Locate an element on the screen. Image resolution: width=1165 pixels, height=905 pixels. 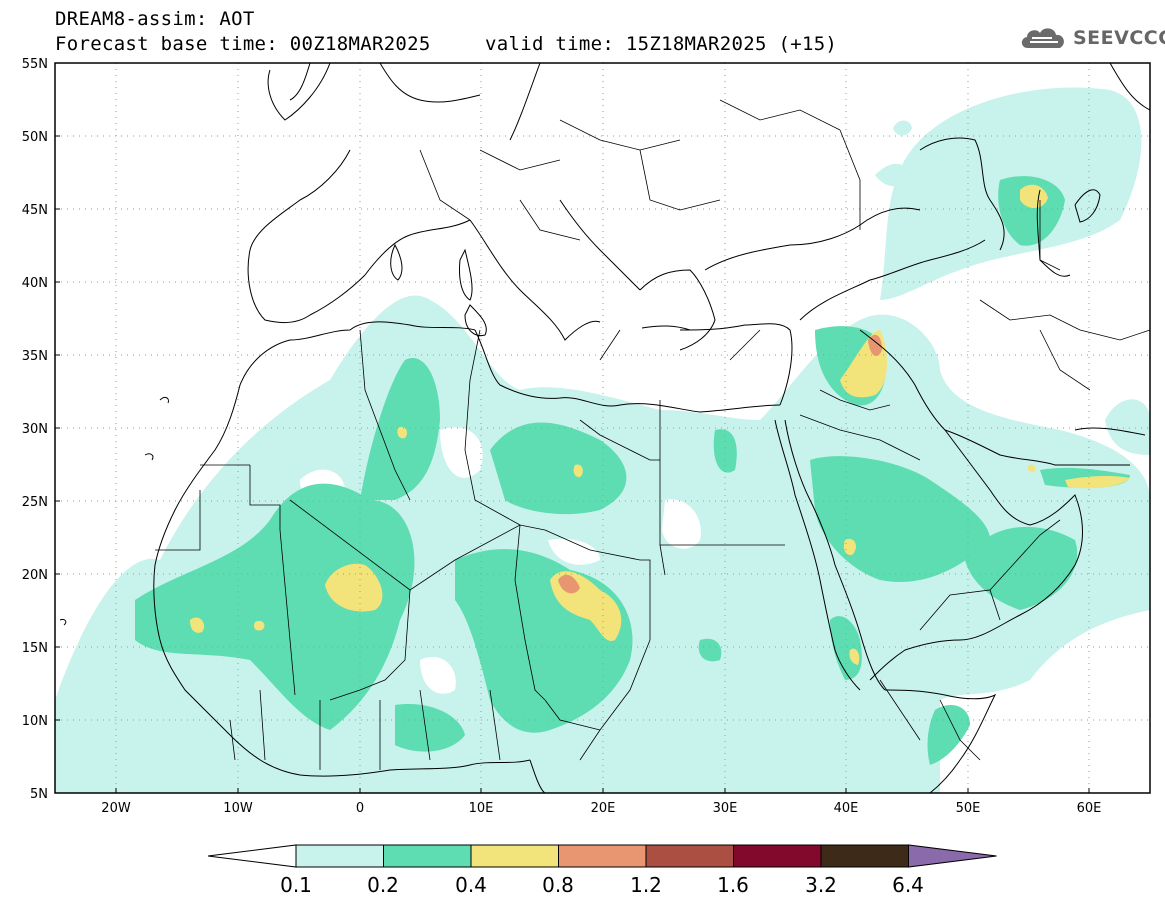
lat-label: 30N is located at coordinates (35, 429).